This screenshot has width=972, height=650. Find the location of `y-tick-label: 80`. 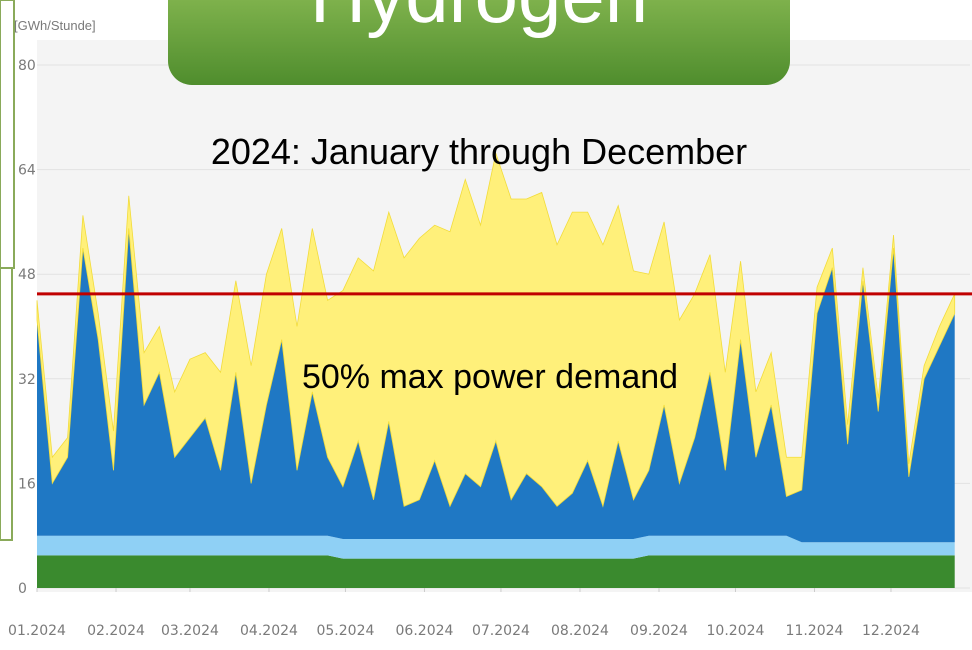

y-tick-label: 80 is located at coordinates (27, 66).